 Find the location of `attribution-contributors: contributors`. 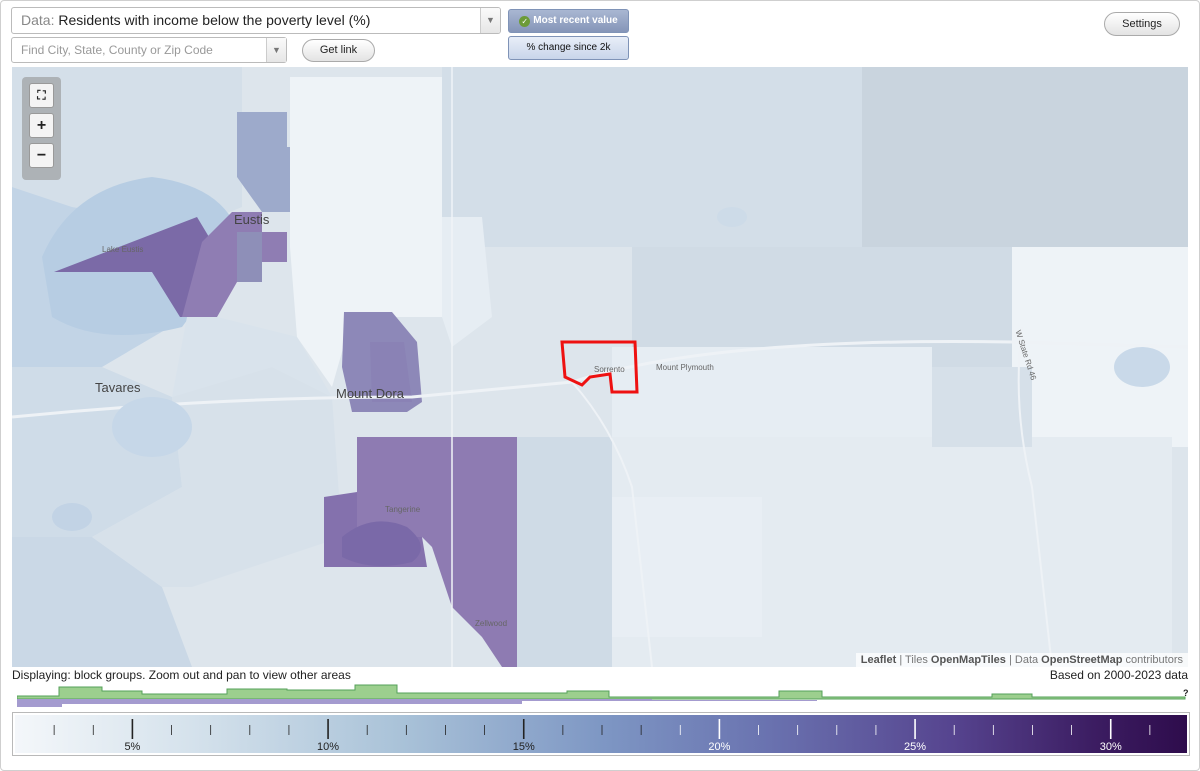

attribution-contributors: contributors is located at coordinates (1152, 660).